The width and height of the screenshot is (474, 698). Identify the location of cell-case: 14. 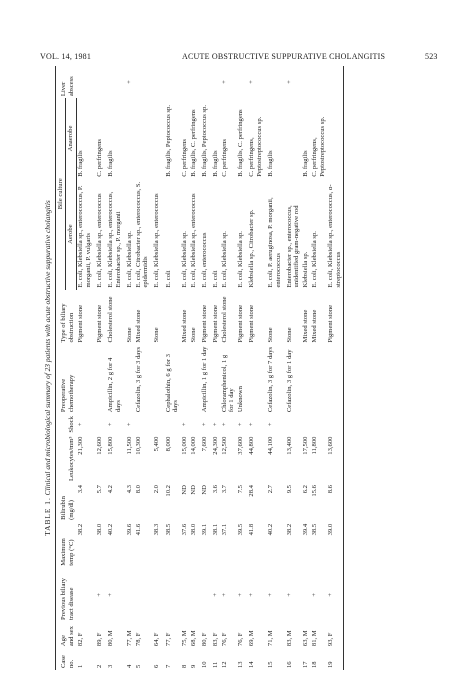
(252, 664).